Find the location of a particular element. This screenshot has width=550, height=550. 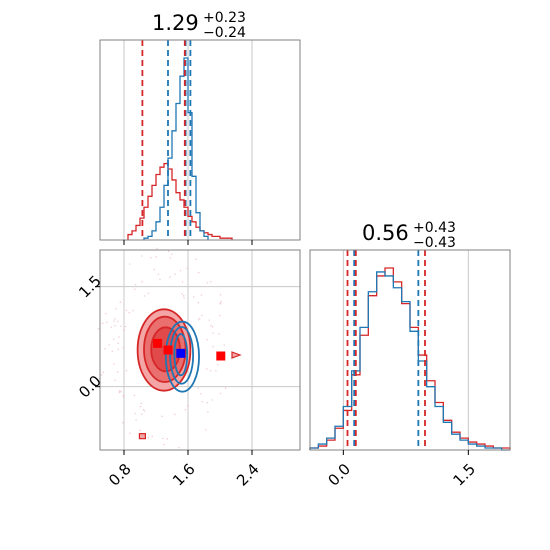

title-1-plus: +0.43 is located at coordinates (434, 228).